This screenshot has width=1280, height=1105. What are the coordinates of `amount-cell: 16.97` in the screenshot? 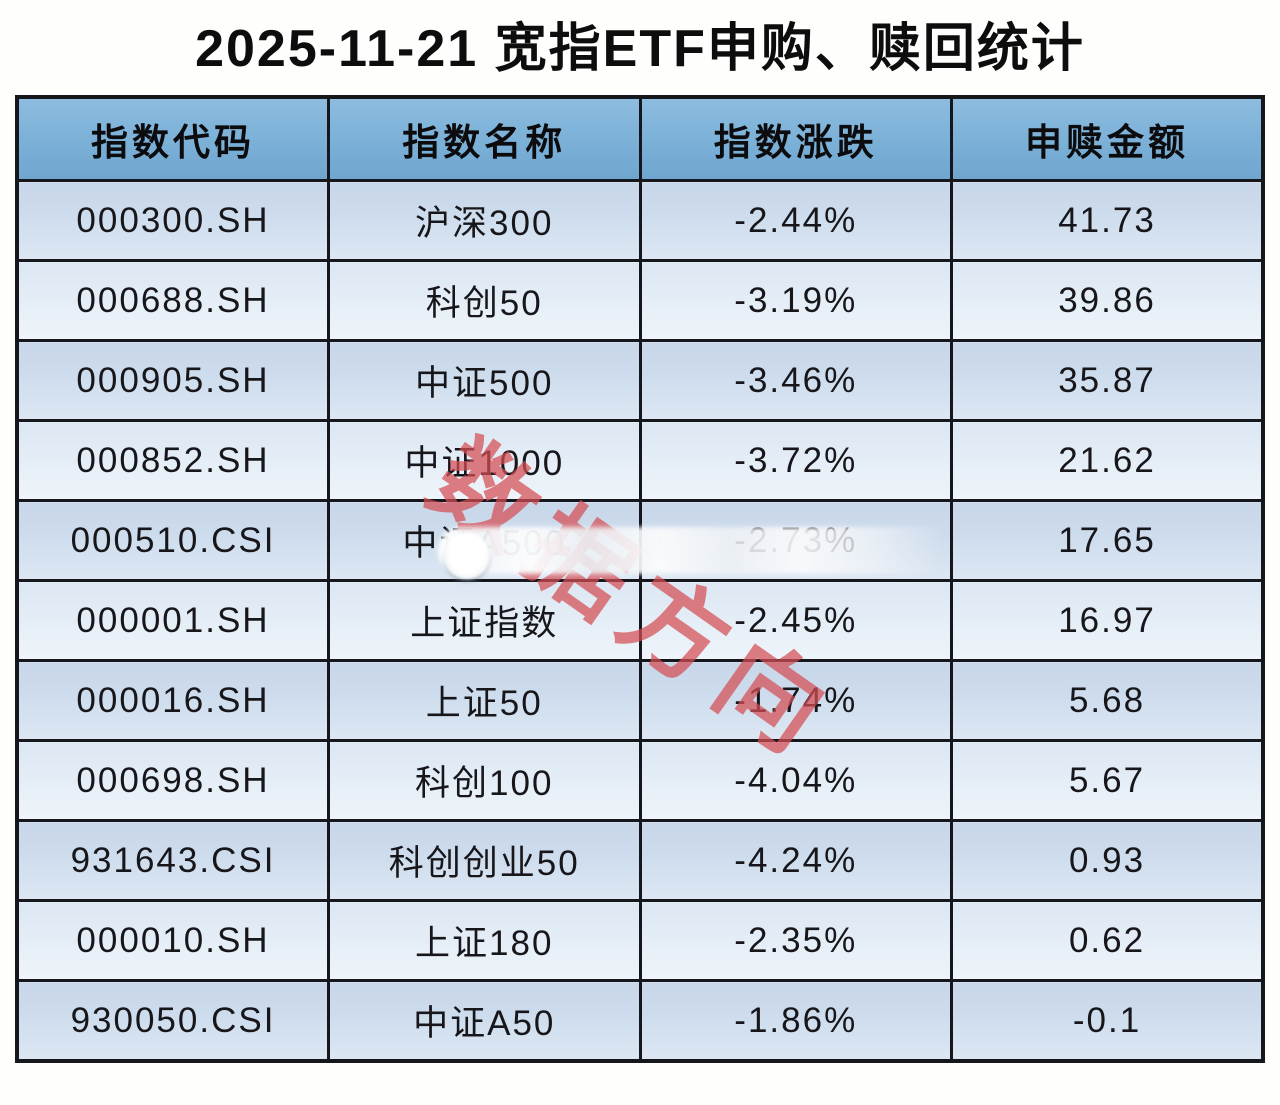 It's located at (1107, 620).